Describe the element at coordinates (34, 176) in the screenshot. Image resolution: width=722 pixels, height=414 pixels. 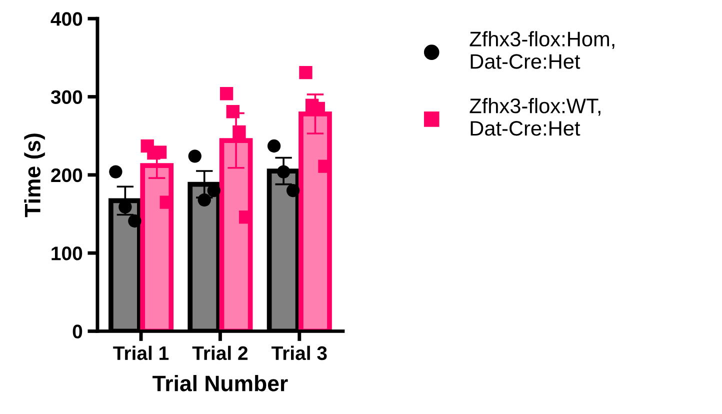
I see `y-axis-title: Time (s)` at that location.